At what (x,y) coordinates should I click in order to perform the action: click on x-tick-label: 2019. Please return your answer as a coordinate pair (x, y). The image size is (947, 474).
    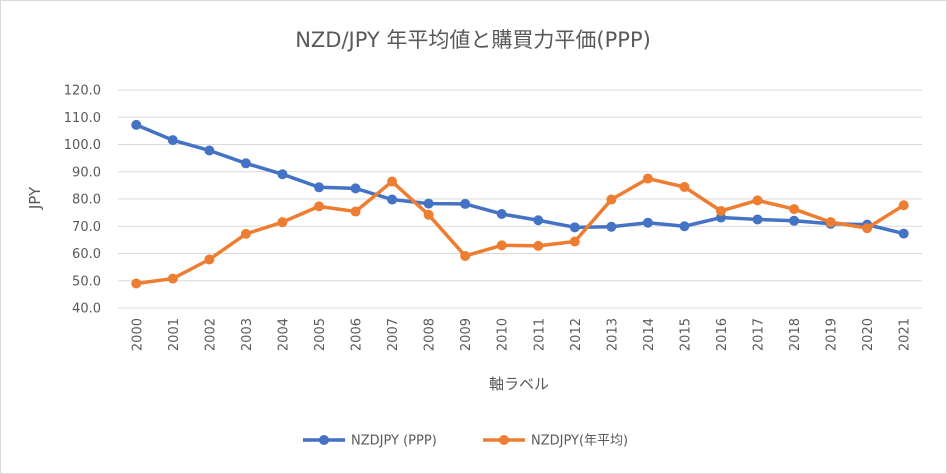
    Looking at the image, I should click on (832, 334).